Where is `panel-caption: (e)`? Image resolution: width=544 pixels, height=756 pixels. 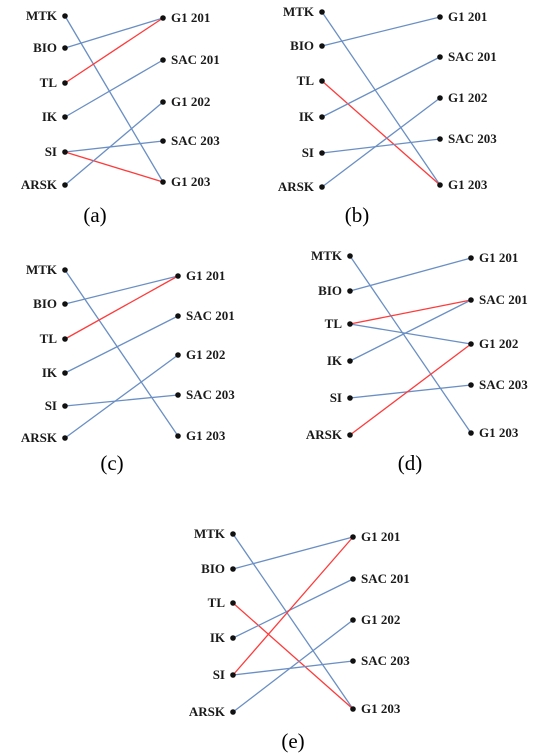 panel-caption: (e) is located at coordinates (292, 741).